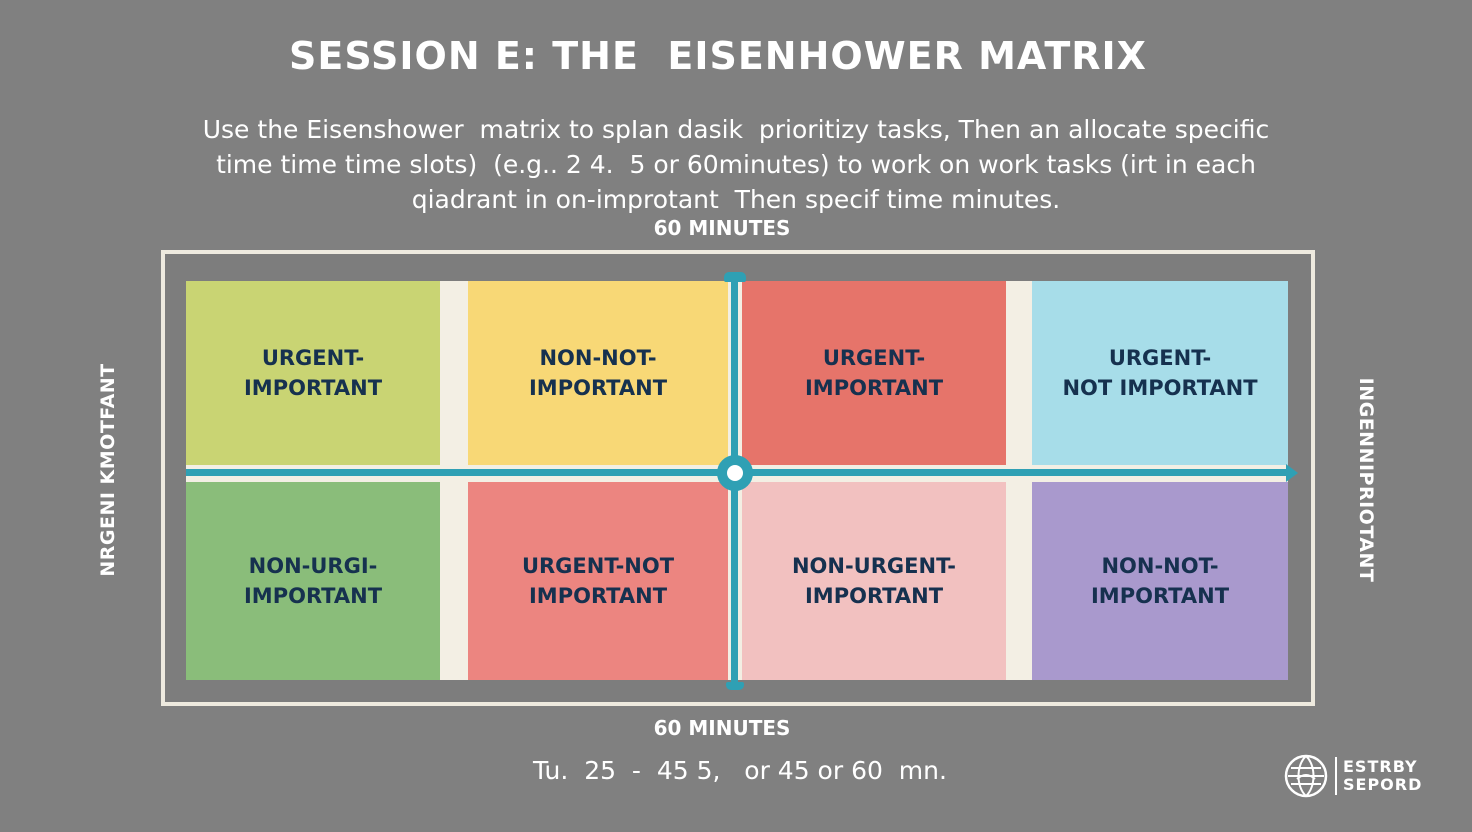 Image resolution: width=1472 pixels, height=832 pixels. I want to click on quadrant-urgent-important-2: URGENT- IMPORTANT, so click(874, 373).